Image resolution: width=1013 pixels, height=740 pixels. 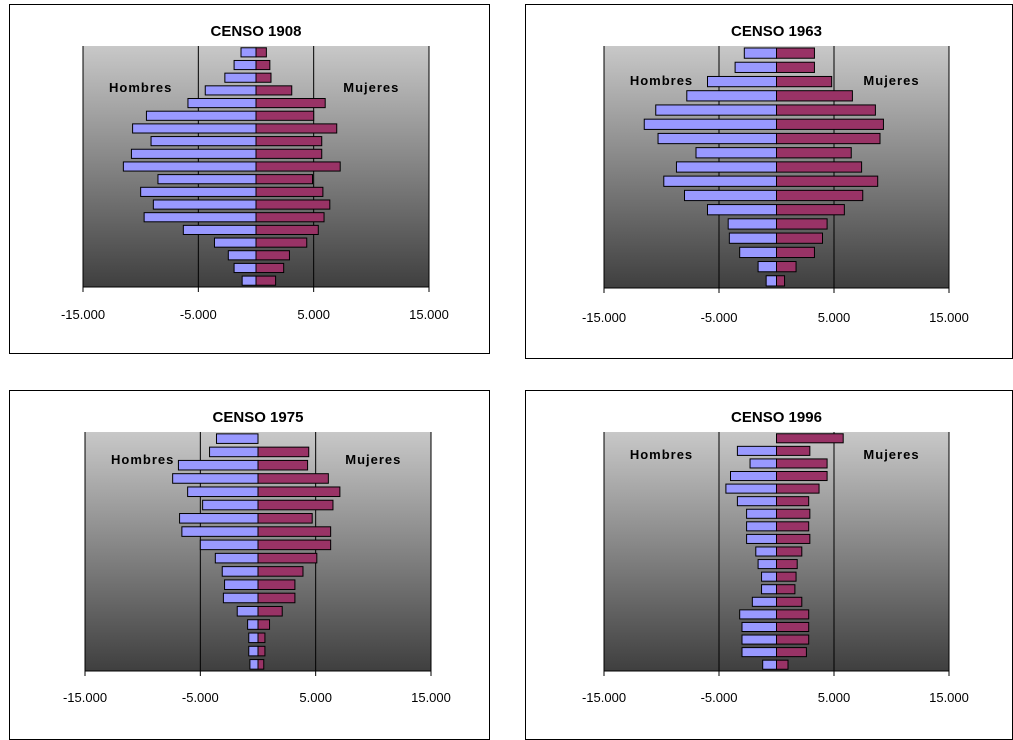 I want to click on chart-title: CENSO 1963, so click(x=776, y=31).